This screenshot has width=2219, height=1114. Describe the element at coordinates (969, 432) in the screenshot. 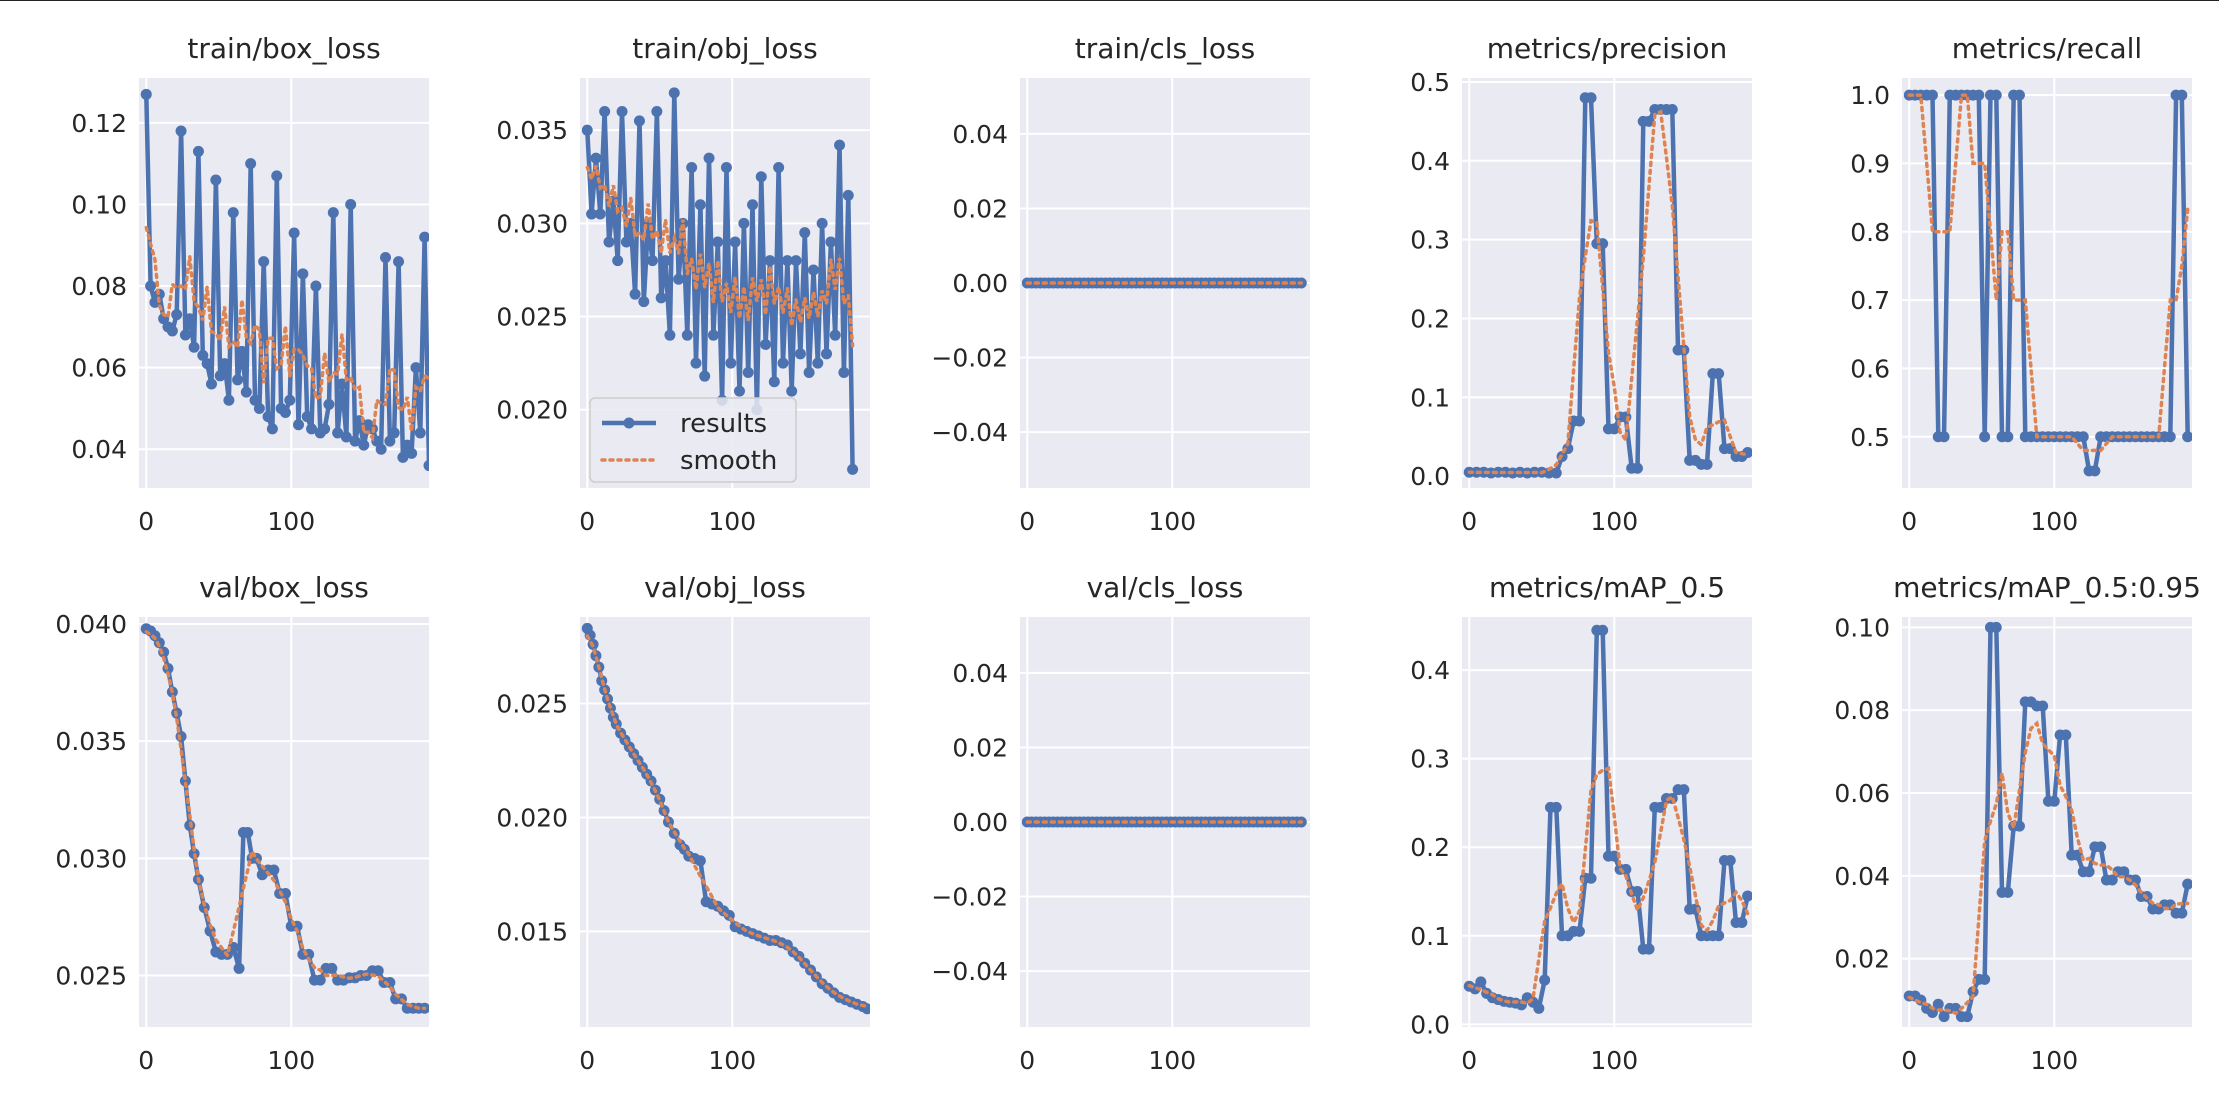

I see `y-tick-label: −0.04` at that location.